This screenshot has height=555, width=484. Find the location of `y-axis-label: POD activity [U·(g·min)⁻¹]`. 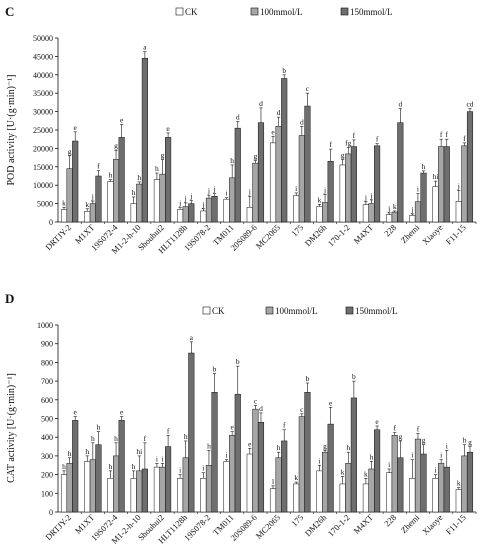

y-axis-label: POD activity [U·(g·min)⁻¹] is located at coordinates (11, 129).